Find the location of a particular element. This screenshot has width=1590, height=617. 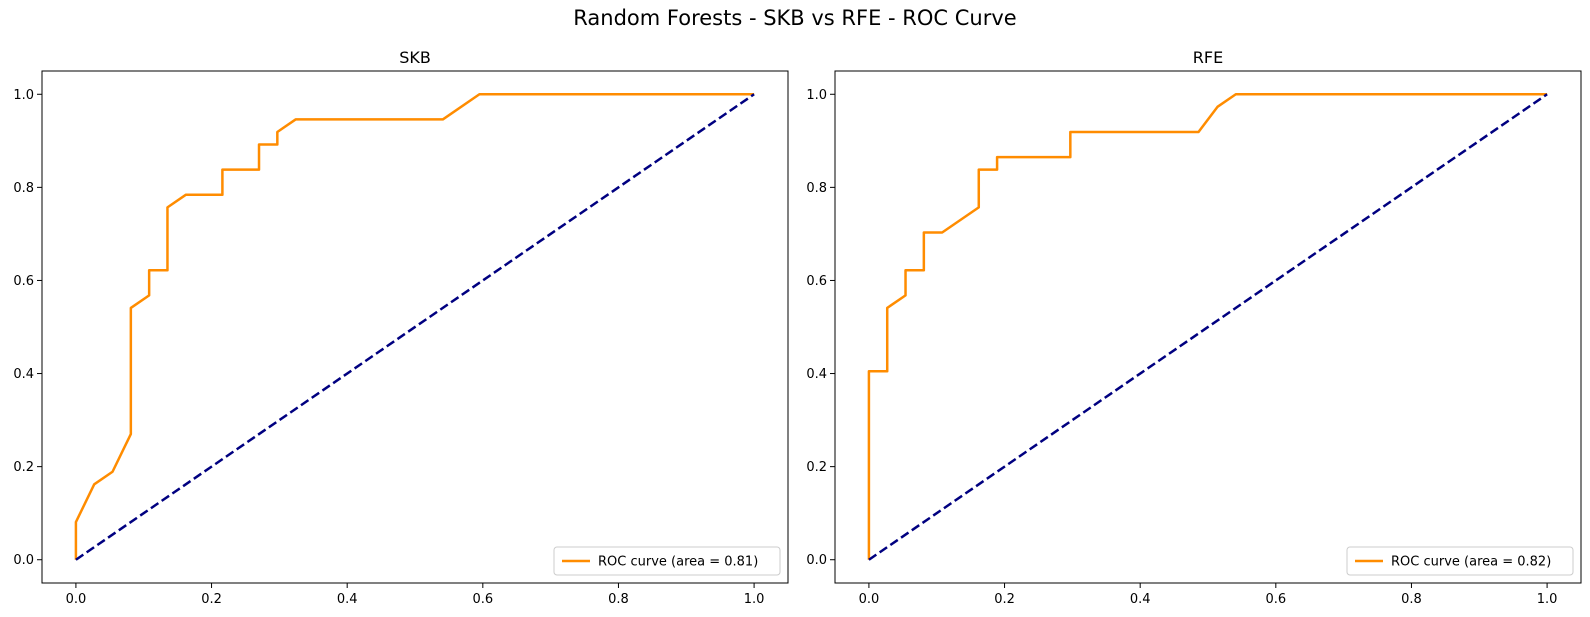

subplot-title: RFE is located at coordinates (1208, 57).